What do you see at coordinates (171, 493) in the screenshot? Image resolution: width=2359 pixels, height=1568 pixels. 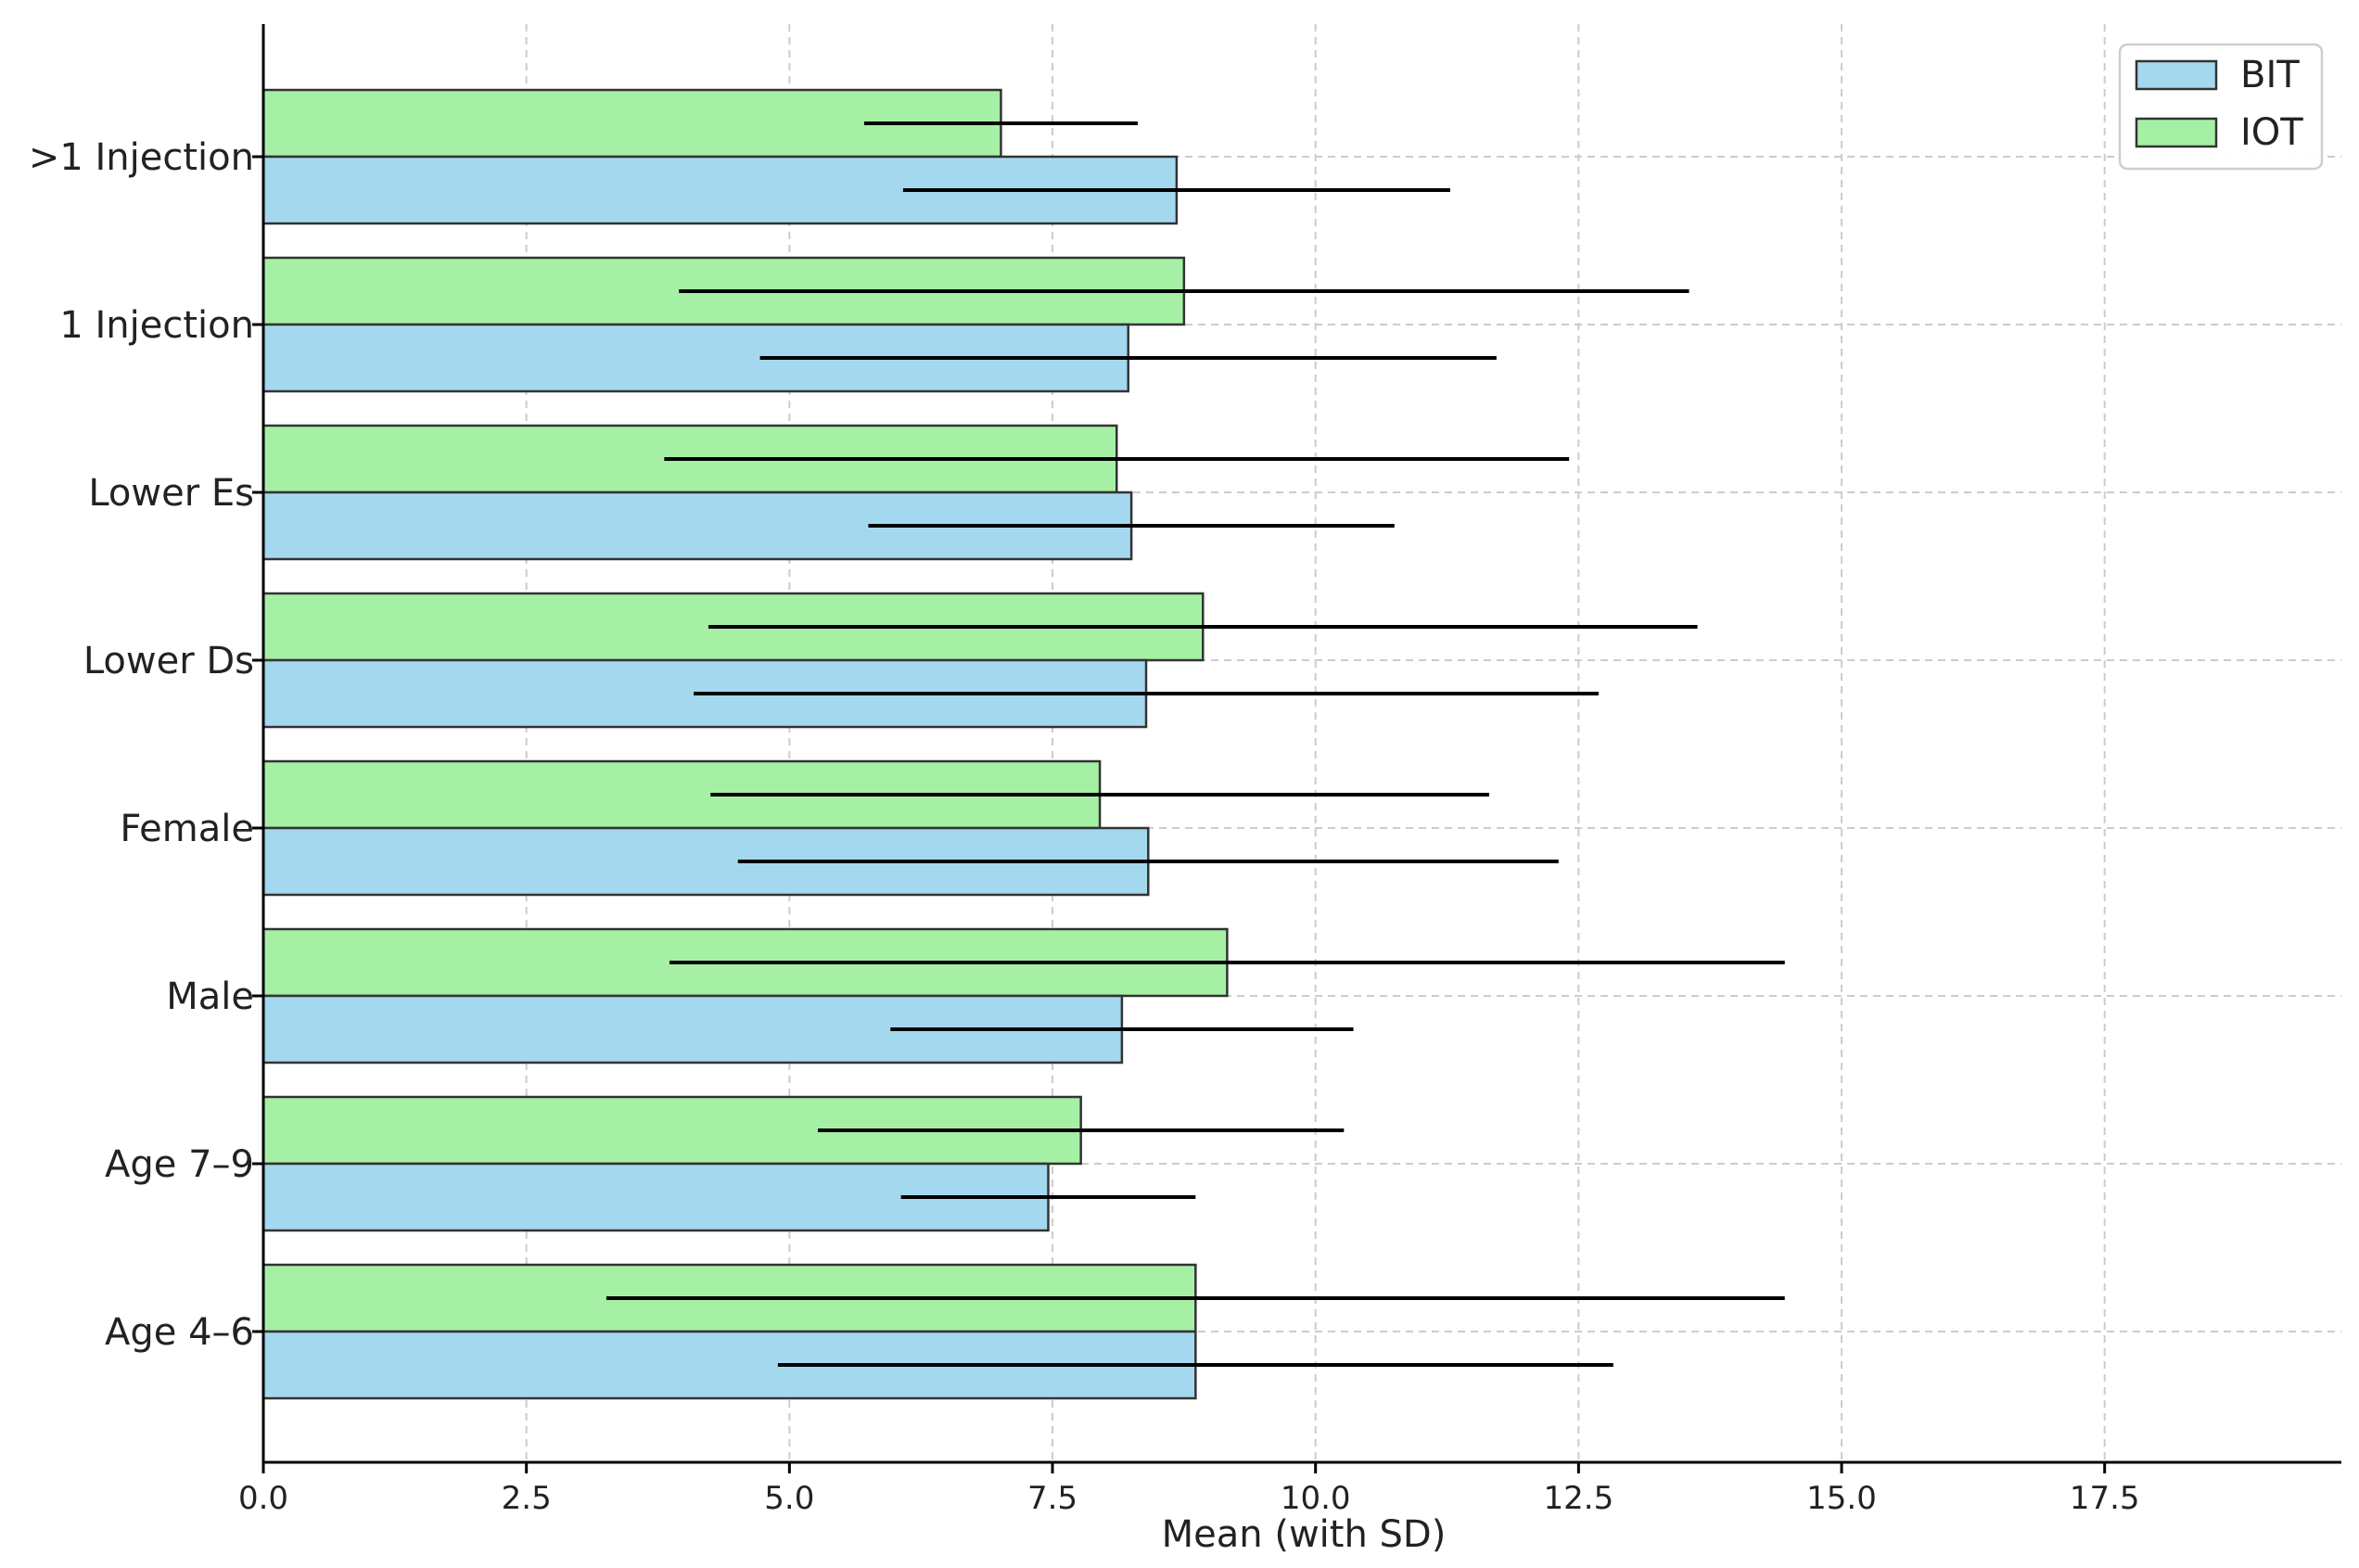 I see `y-category-label: Lower Es` at bounding box center [171, 493].